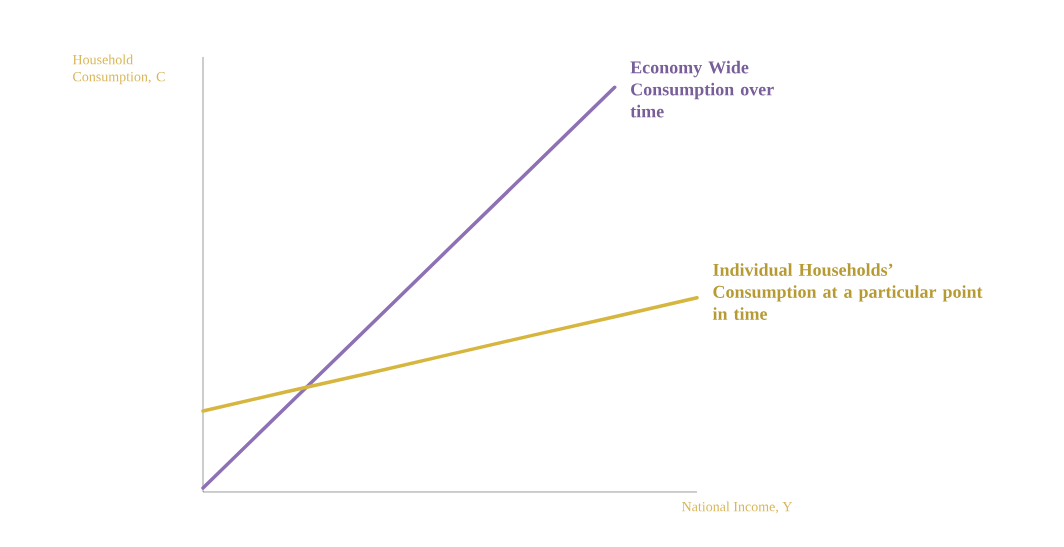 Image resolution: width=1064 pixels, height=547 pixels. I want to click on y-axis-title: Household Consumption, C, so click(118, 69).